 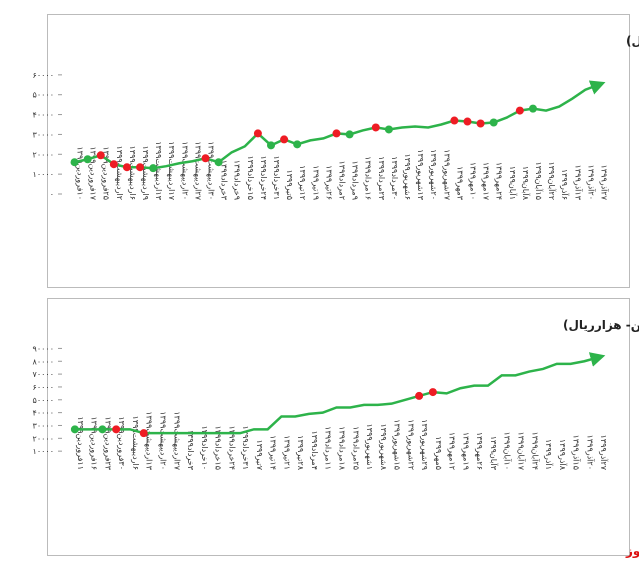 I want to click on x-tick-label: ۹خرداد۱۳۹۹, so click(x=237, y=180).